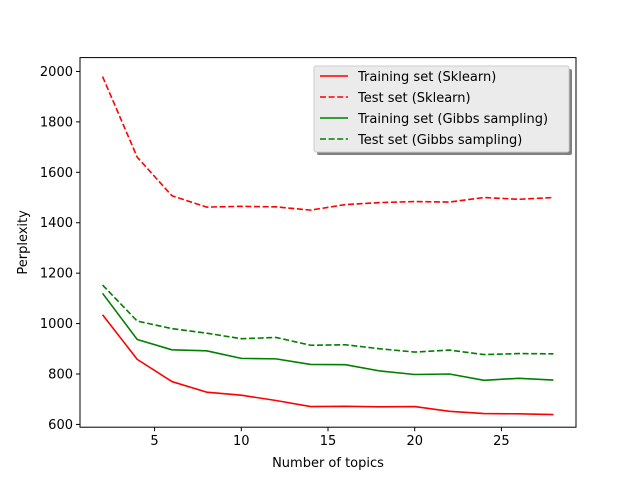 This screenshot has height=484, width=640. What do you see at coordinates (56, 274) in the screenshot?
I see `y-tick-label: 1200` at bounding box center [56, 274].